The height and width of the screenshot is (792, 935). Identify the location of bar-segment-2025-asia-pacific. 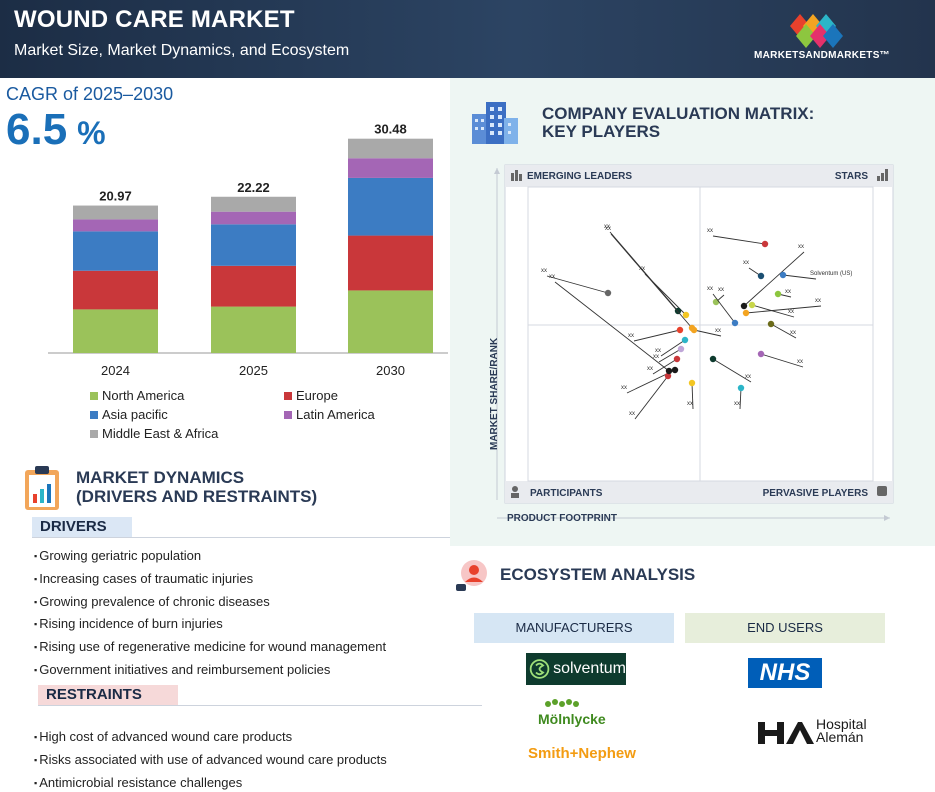
(253, 245).